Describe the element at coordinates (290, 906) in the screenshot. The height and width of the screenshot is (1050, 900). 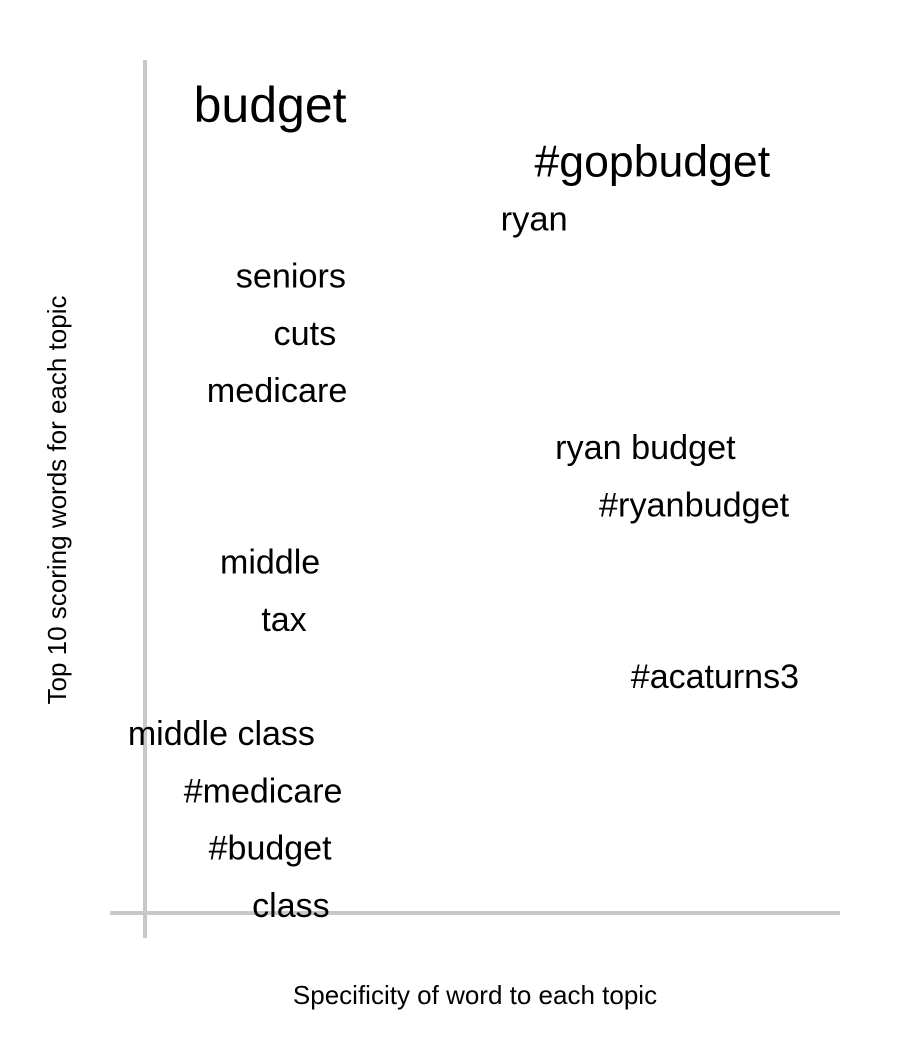
I see `word-label: class` at that location.